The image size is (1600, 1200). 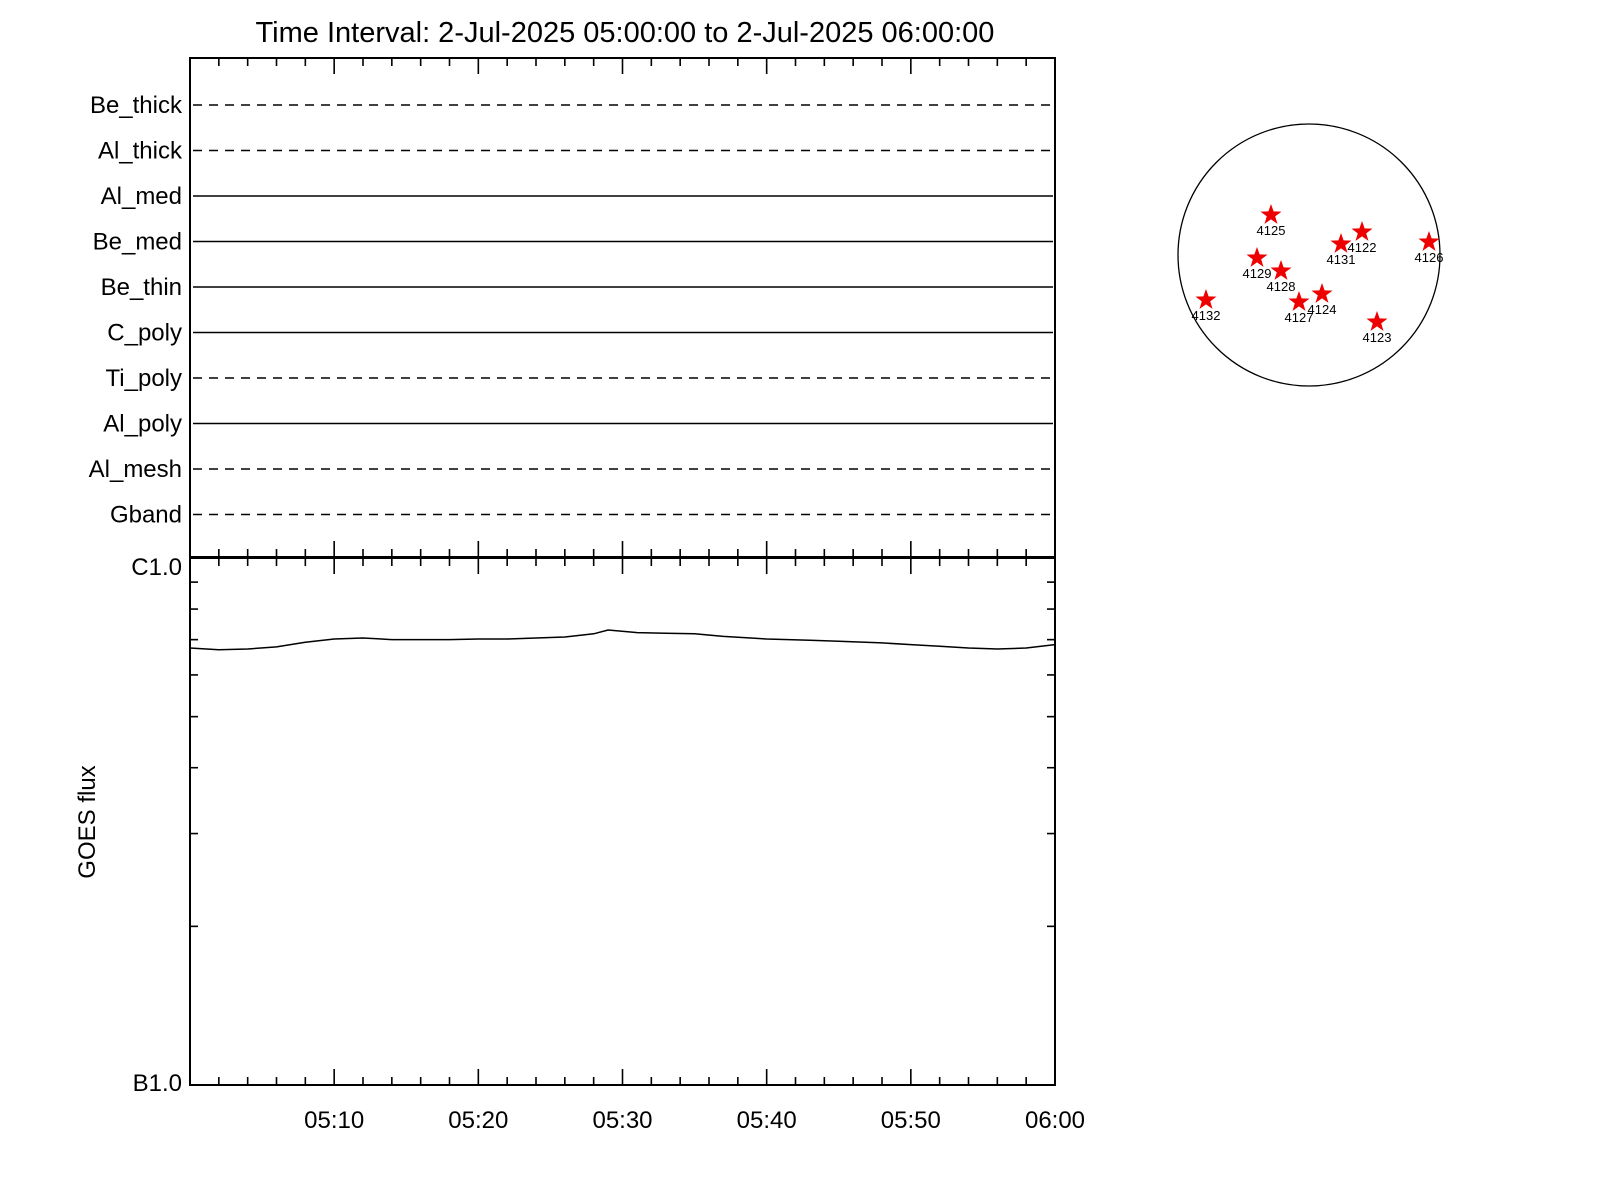 What do you see at coordinates (1362, 247) in the screenshot?
I see `active-region-label: 4122` at bounding box center [1362, 247].